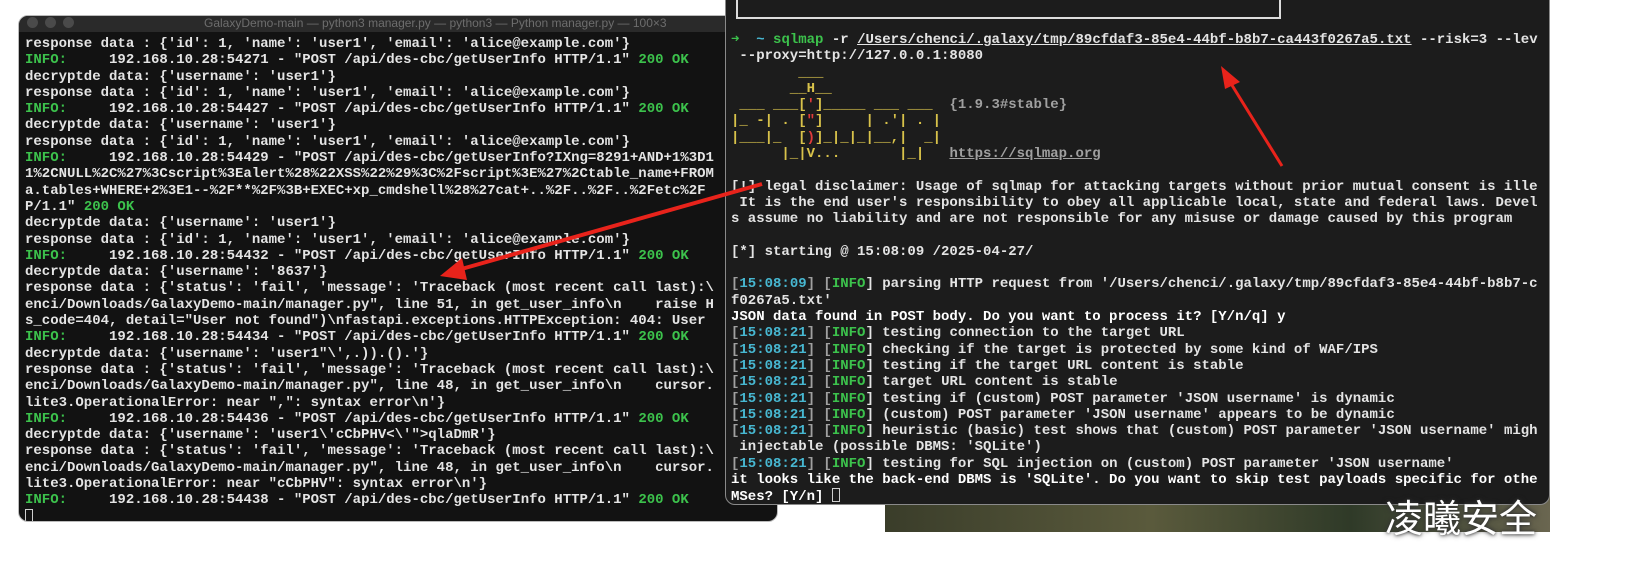 The width and height of the screenshot is (1650, 567). I want to click on text-segment: ___ ___[, so click(769, 105).